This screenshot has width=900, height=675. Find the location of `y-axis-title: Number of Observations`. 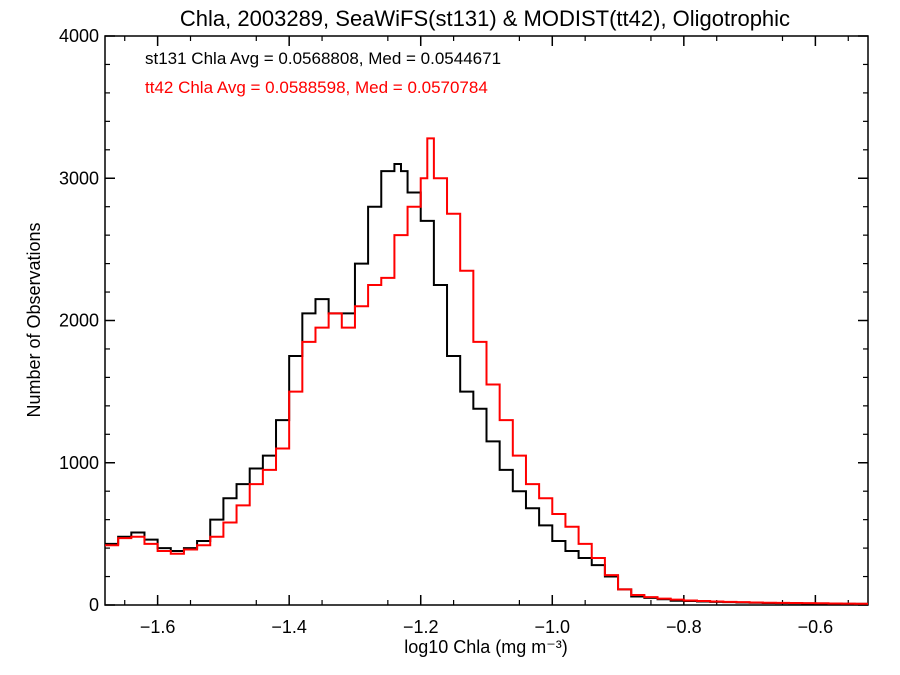

y-axis-title: Number of Observations is located at coordinates (34, 319).